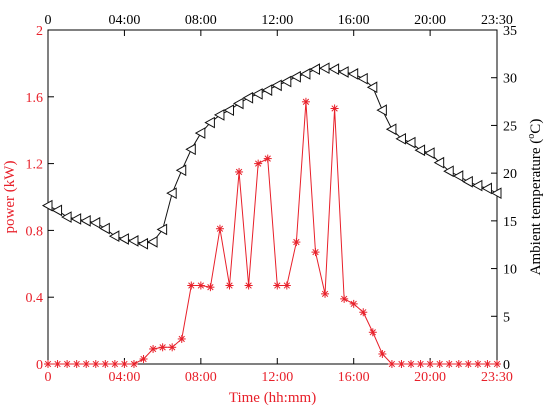 The width and height of the screenshot is (550, 417). What do you see at coordinates (510, 126) in the screenshot?
I see `y-right-tick-label: 25` at bounding box center [510, 126].